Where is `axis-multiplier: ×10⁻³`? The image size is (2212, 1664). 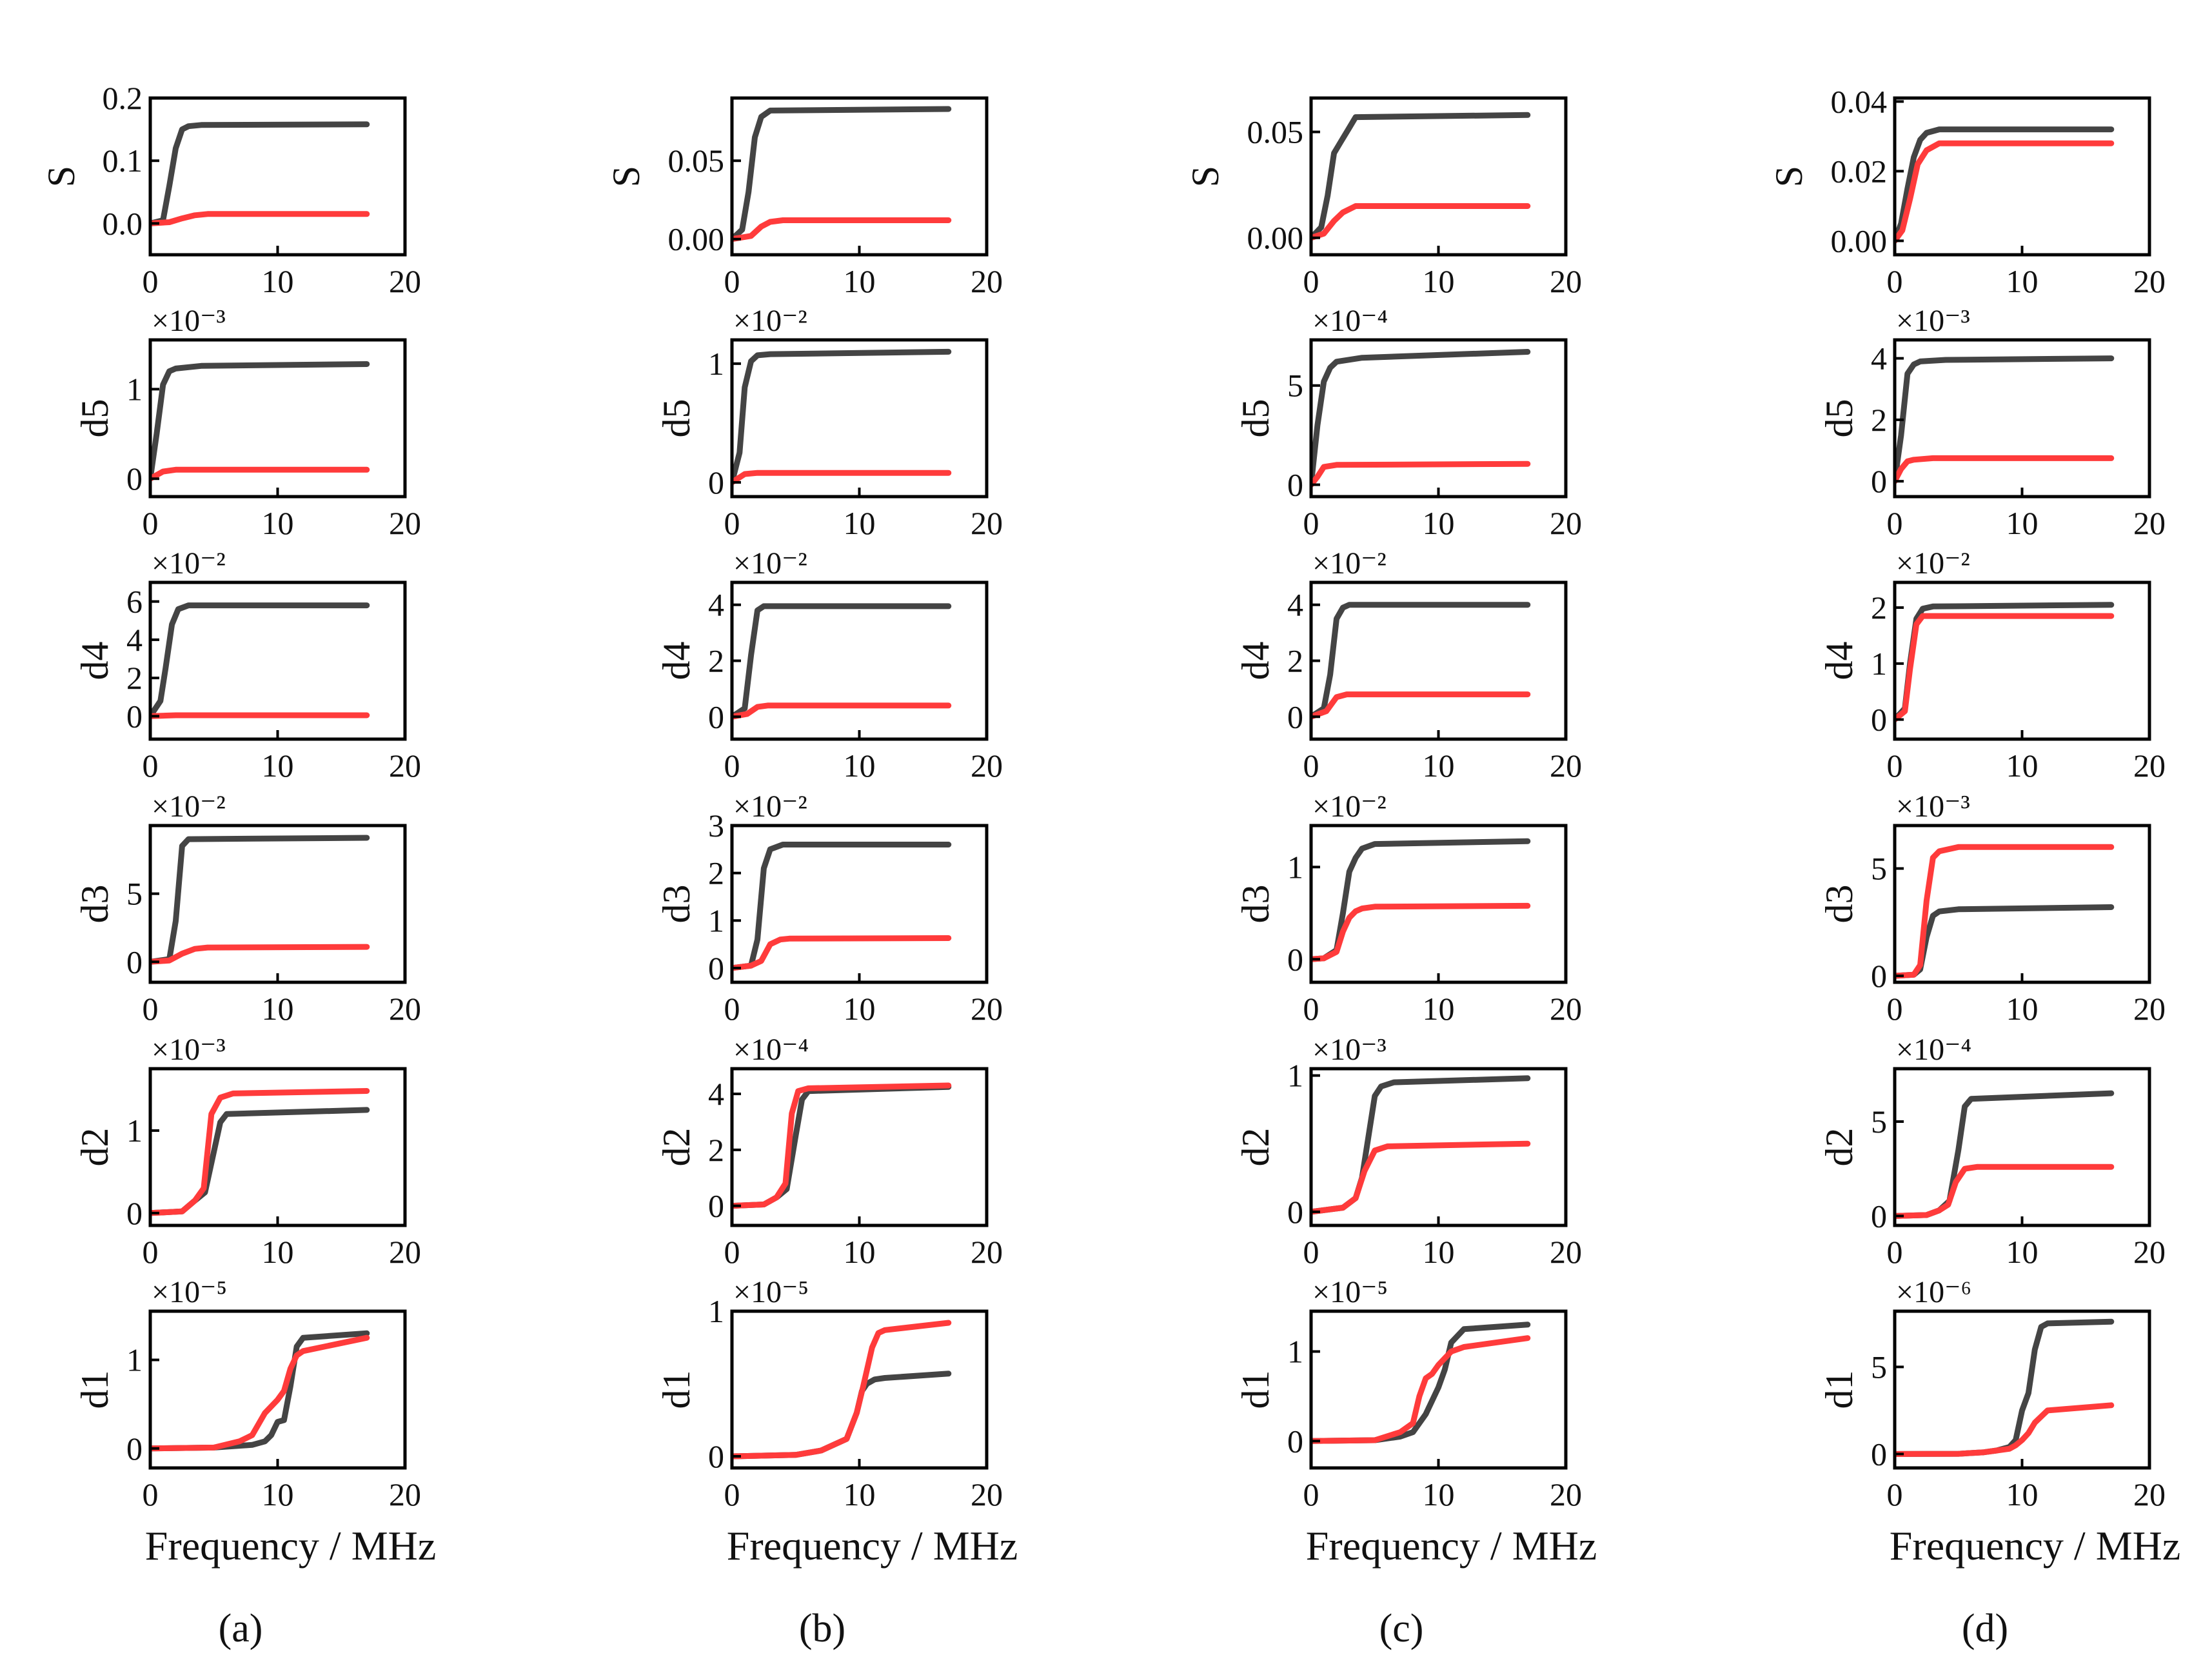 axis-multiplier: ×10⁻³ is located at coordinates (1933, 806).